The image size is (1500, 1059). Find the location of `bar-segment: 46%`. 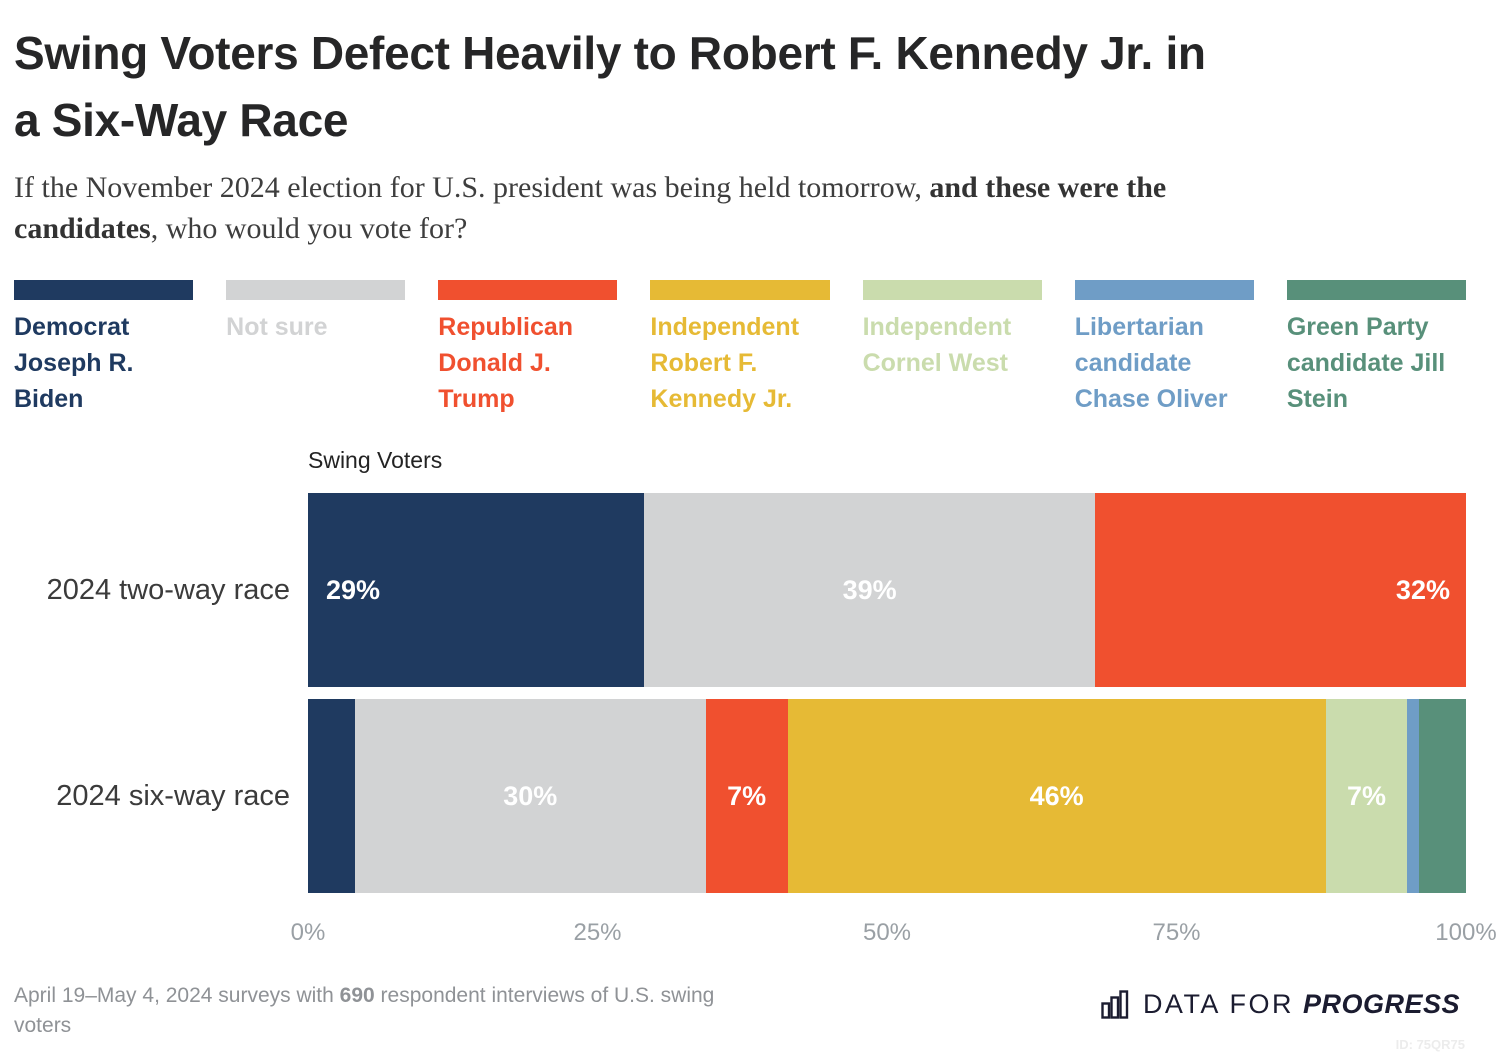

bar-segment: 46% is located at coordinates (1056, 796).